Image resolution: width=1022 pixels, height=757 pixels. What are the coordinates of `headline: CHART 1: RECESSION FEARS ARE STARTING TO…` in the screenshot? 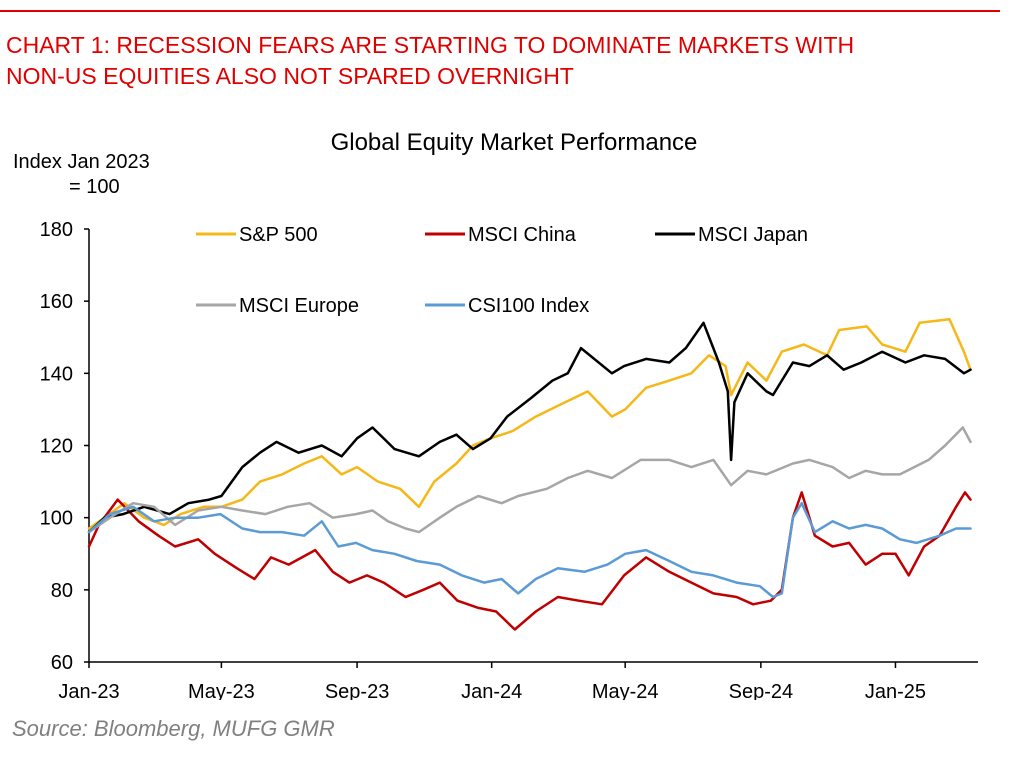 It's located at (506, 61).